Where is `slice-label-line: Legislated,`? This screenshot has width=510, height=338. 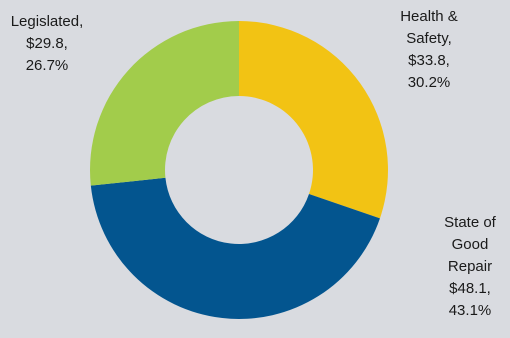 slice-label-line: Legislated, is located at coordinates (47, 21).